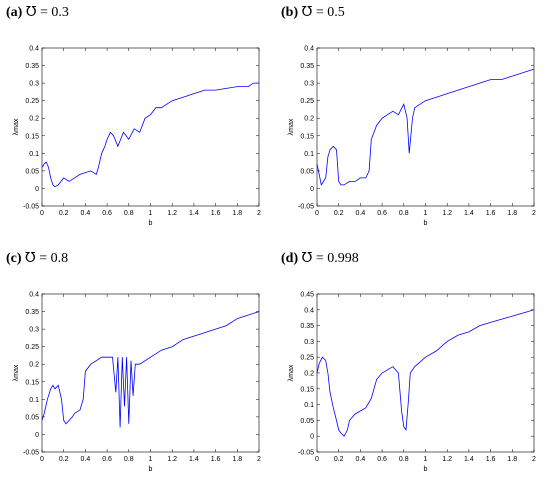  Describe the element at coordinates (290, 12) in the screenshot. I see `panel-label: (b)` at that location.